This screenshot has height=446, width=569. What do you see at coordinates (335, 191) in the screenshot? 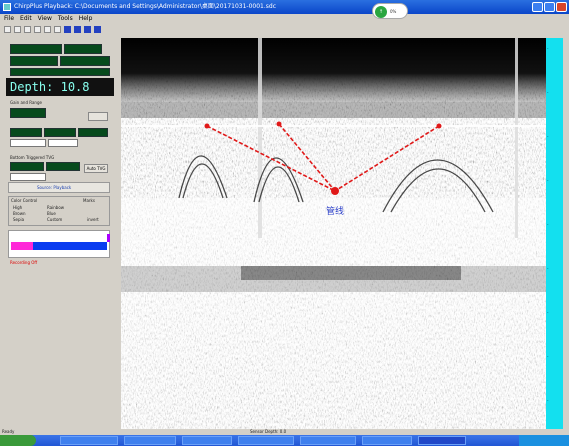
I see `pipe-junction` at bounding box center [335, 191].